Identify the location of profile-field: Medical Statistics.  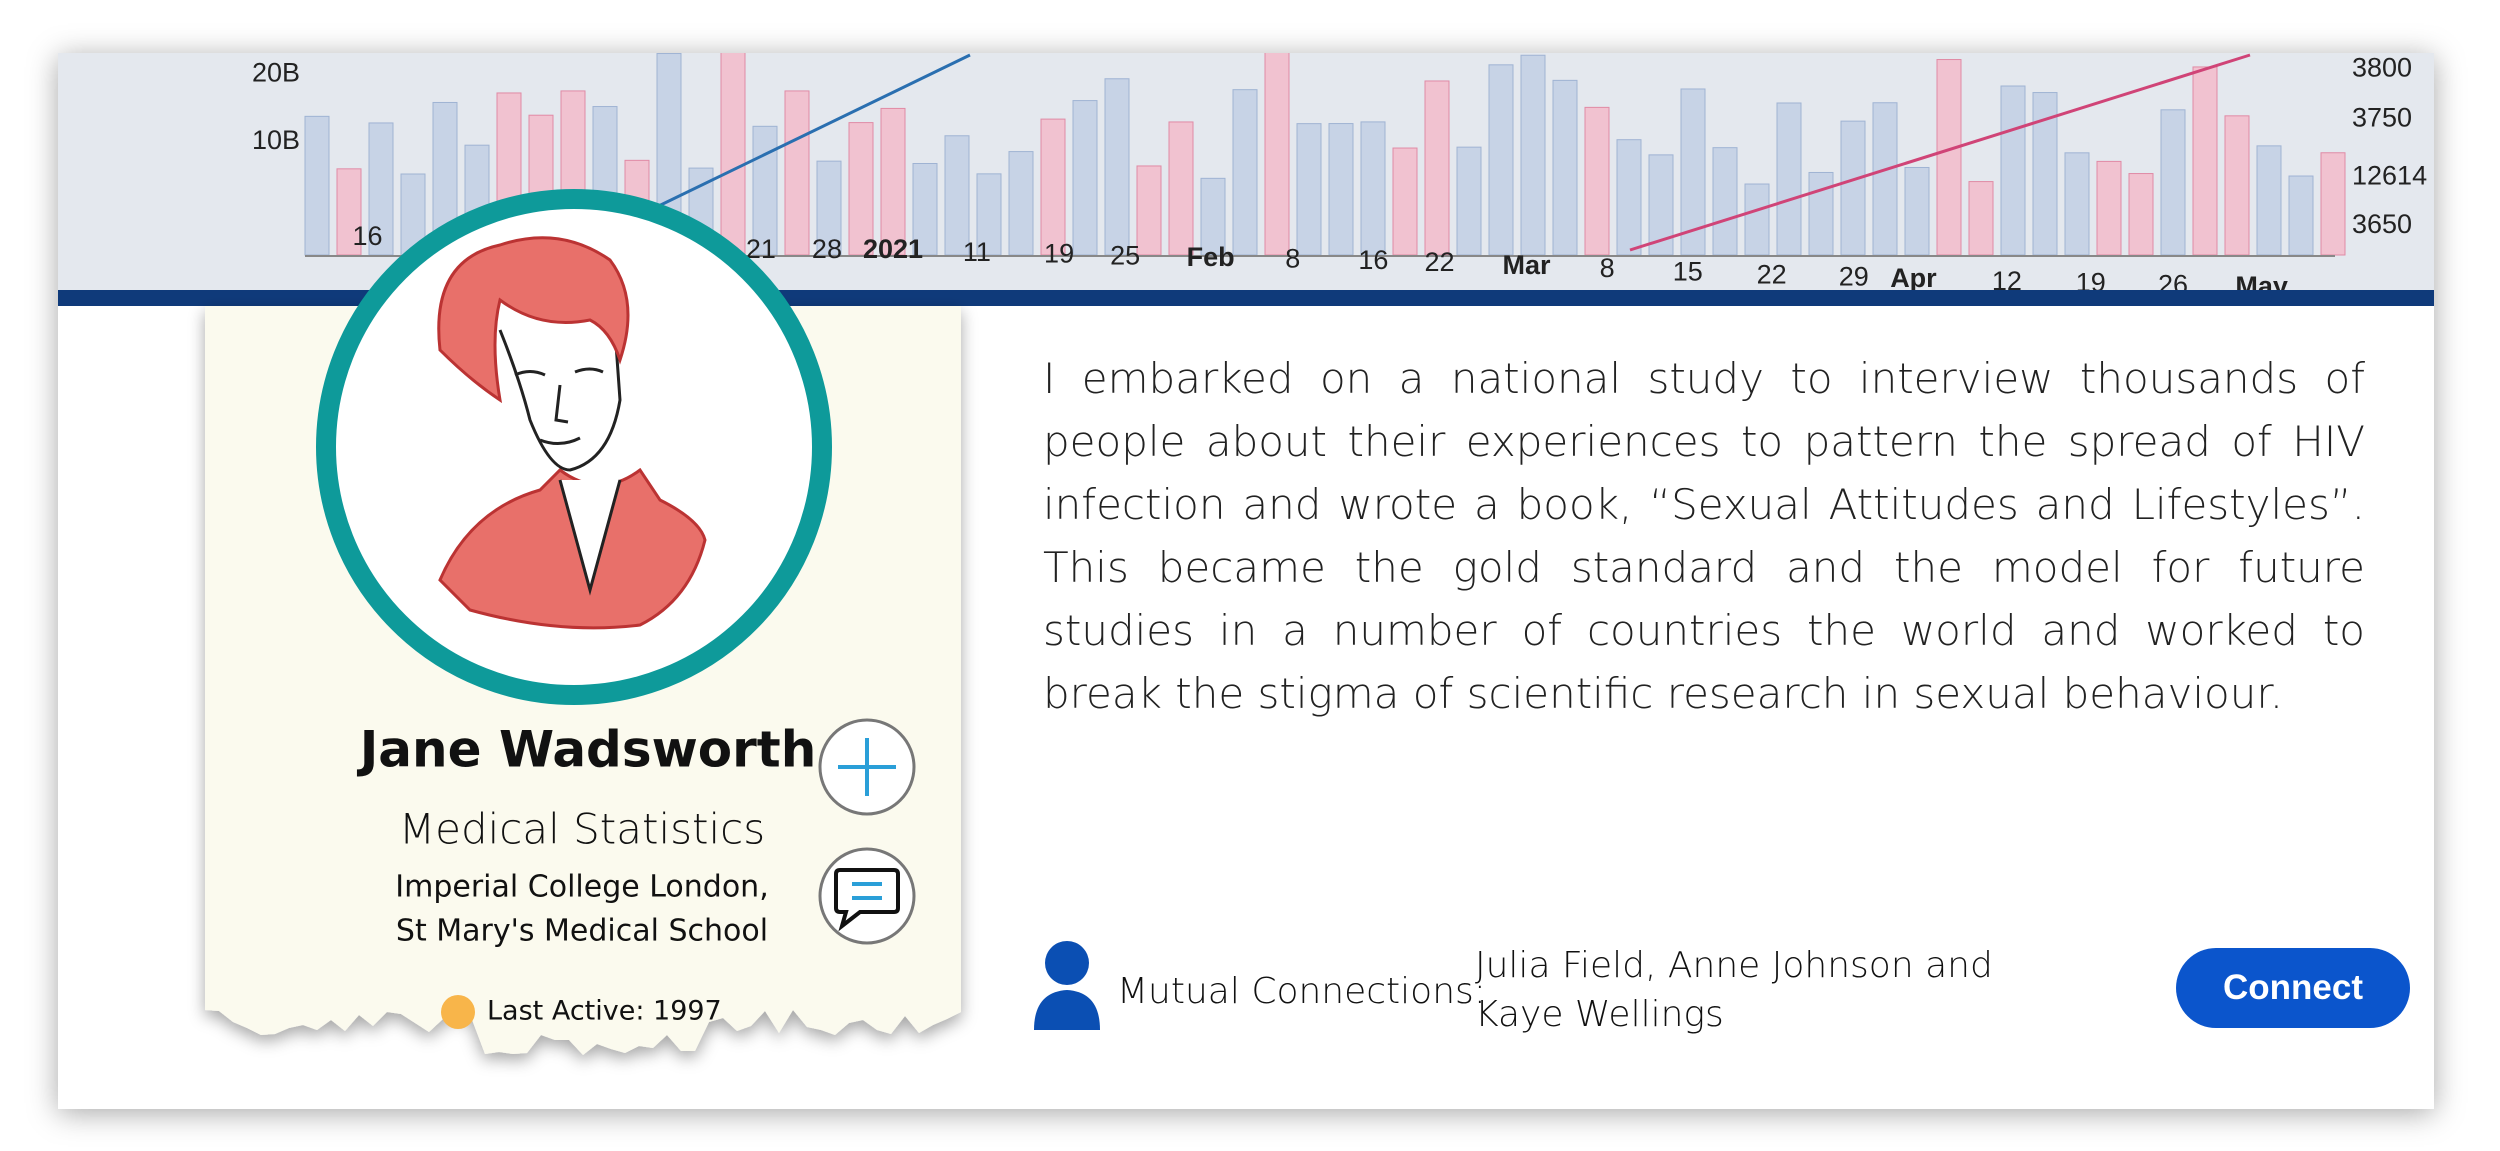
(582, 829).